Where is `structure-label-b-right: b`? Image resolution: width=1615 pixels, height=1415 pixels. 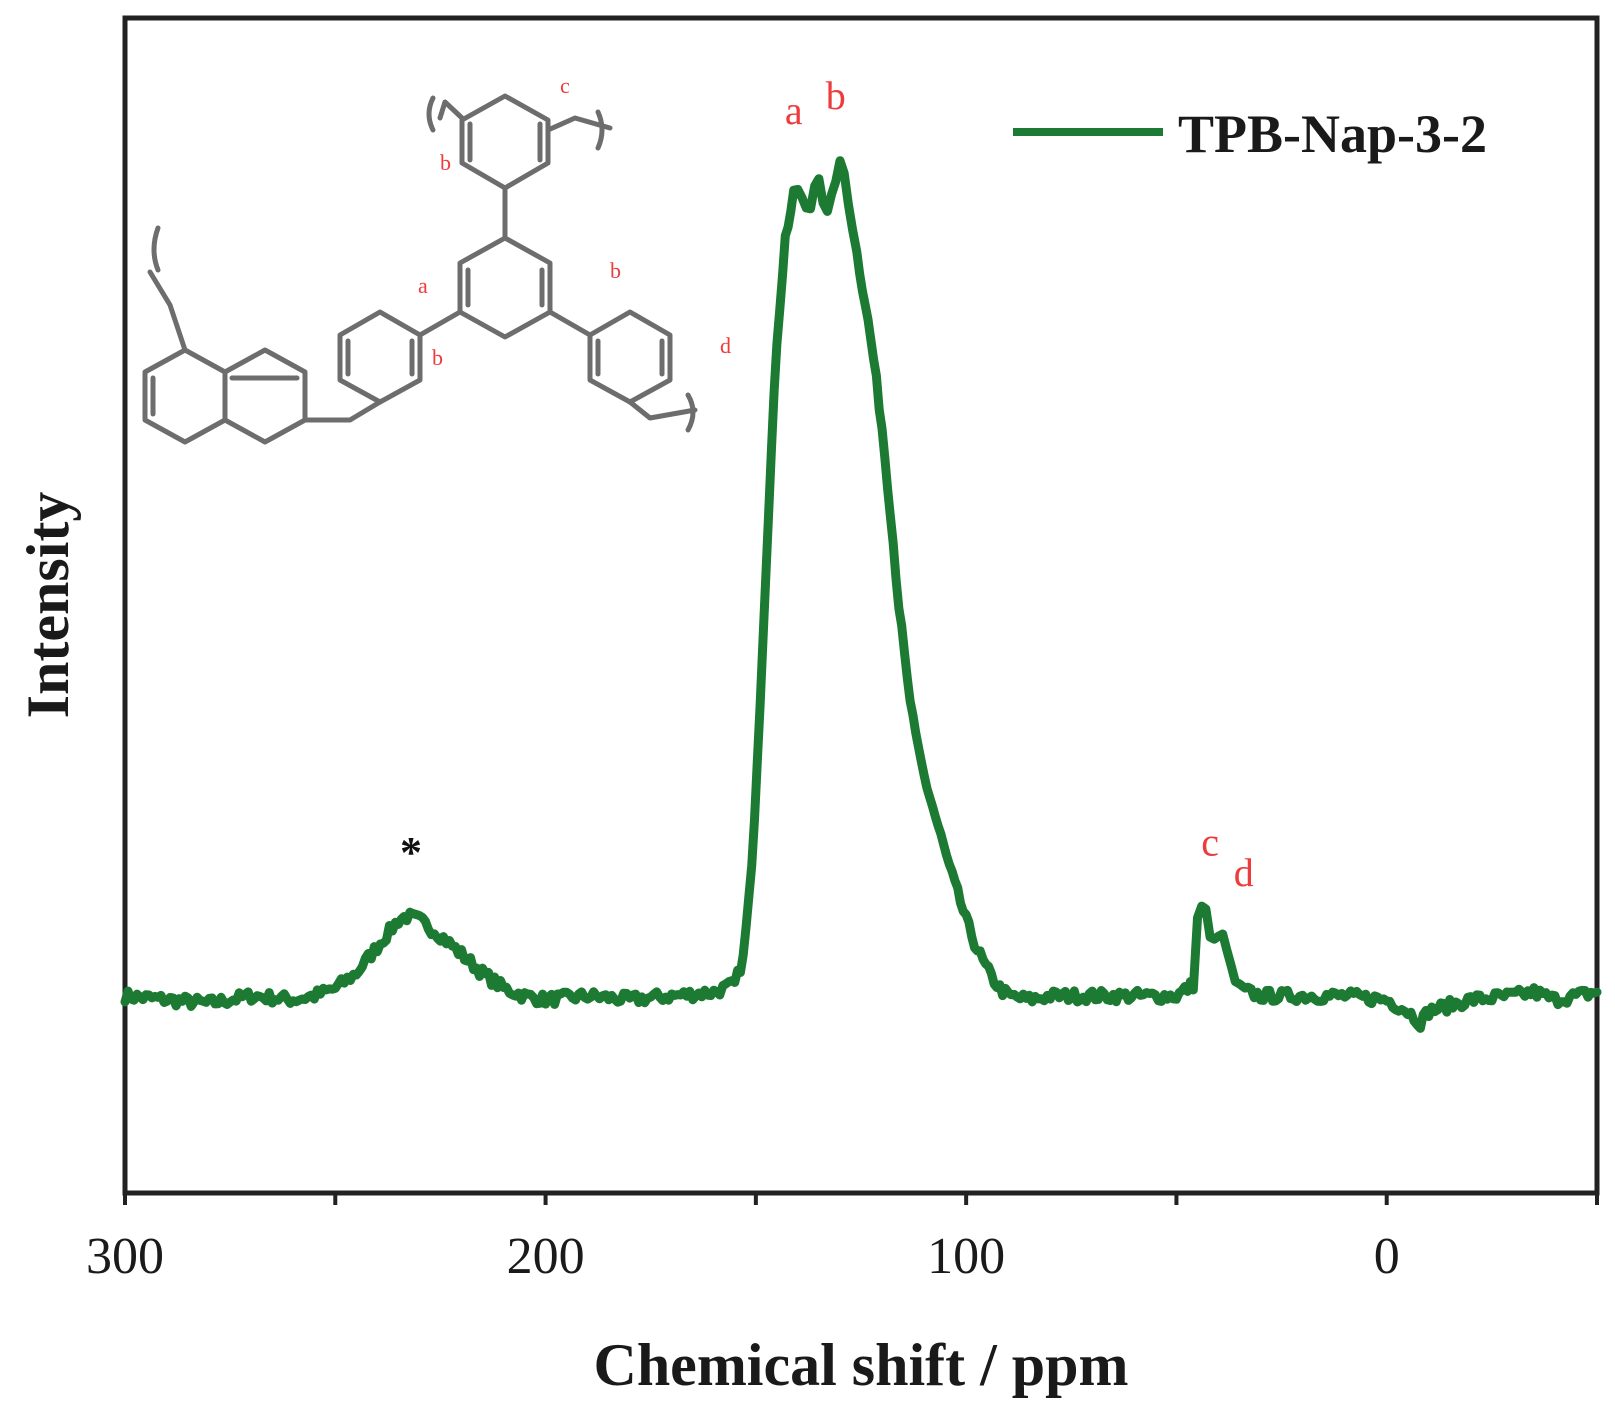 structure-label-b-right: b is located at coordinates (615, 270).